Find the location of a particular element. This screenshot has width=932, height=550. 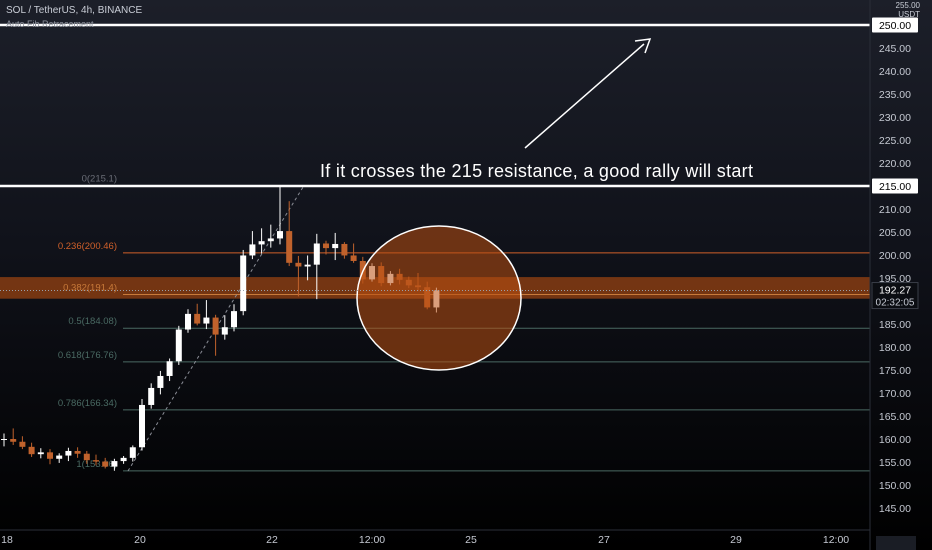

last-price-label: 192.27 is located at coordinates (895, 291).